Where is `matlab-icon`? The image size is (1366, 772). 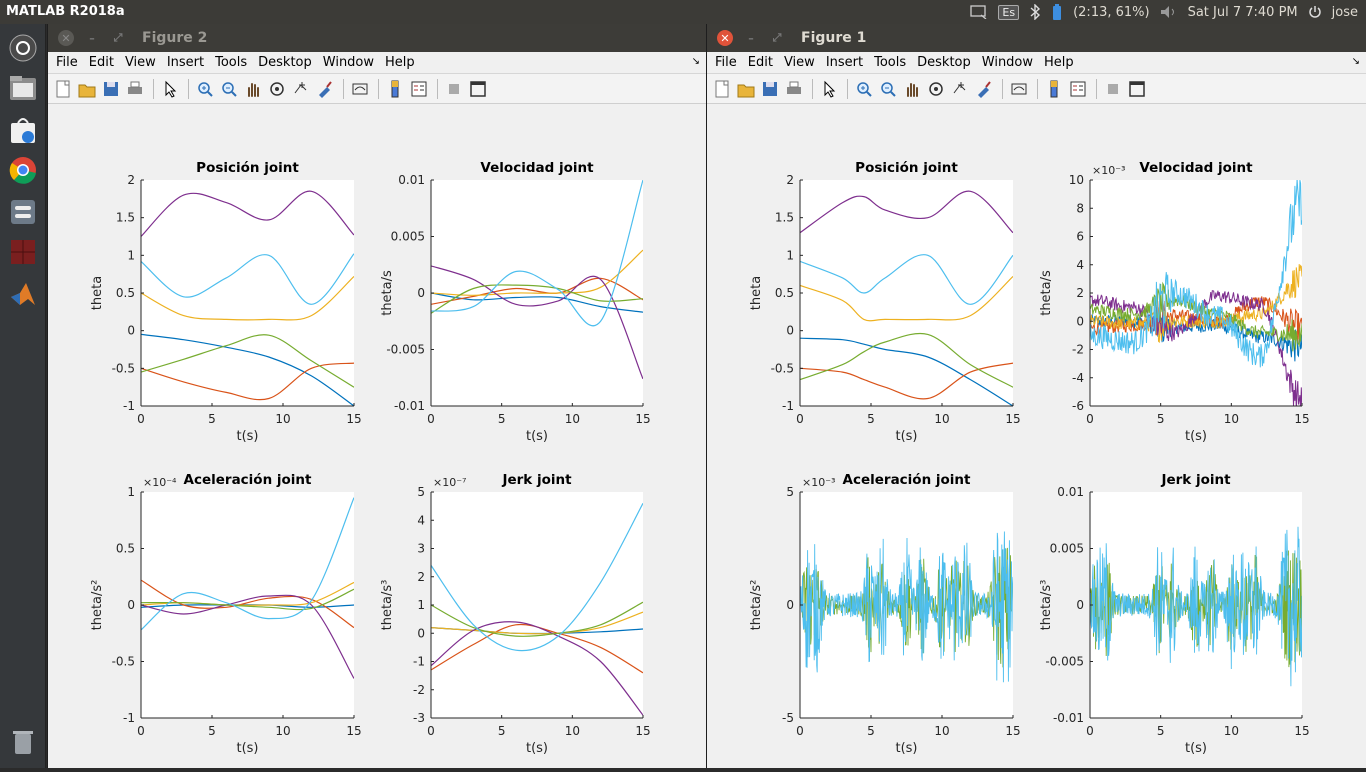
matlab-icon is located at coordinates (23, 294).